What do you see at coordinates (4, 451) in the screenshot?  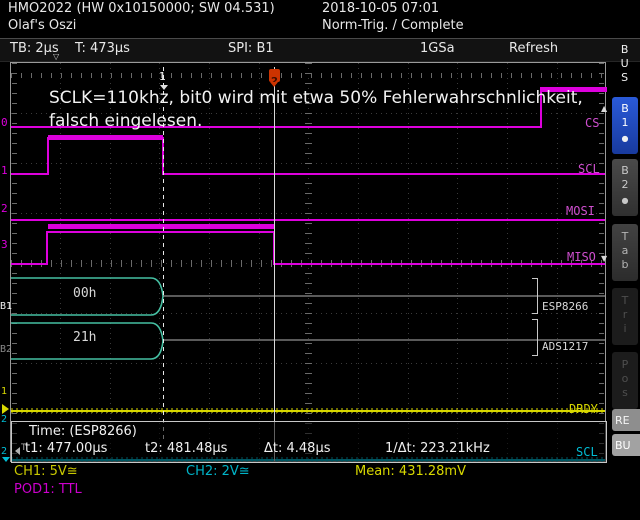 I see `ch2-level-marker: 2` at bounding box center [4, 451].